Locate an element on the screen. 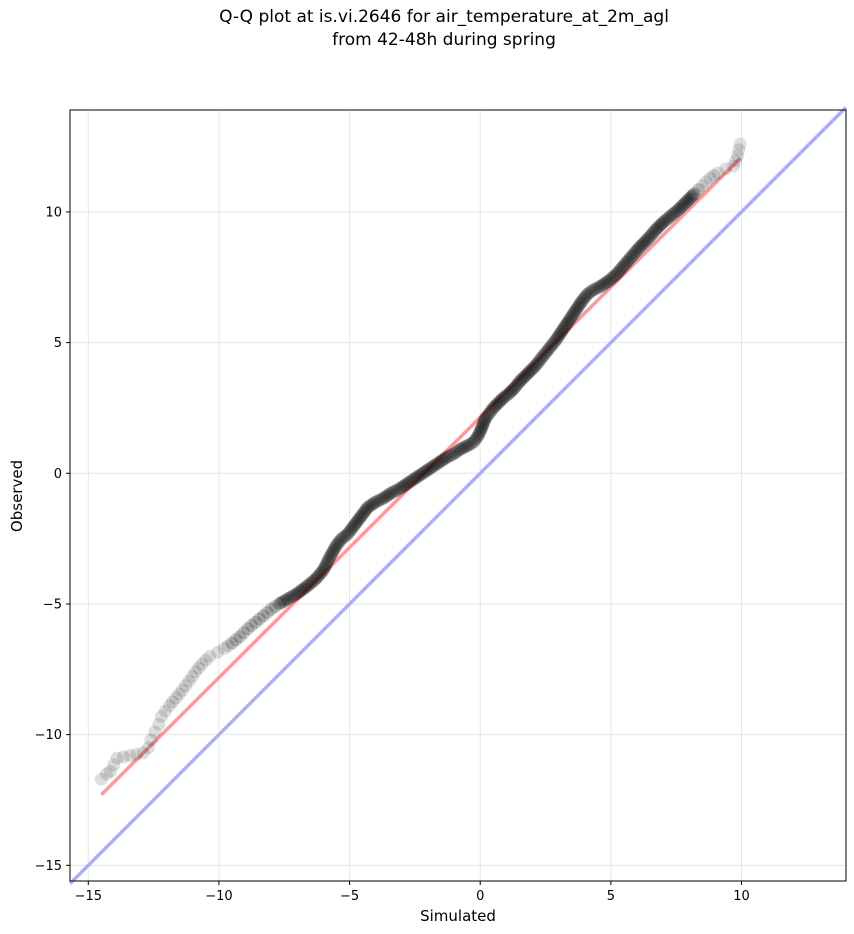  y-tick-label: −15 is located at coordinates (48, 866).